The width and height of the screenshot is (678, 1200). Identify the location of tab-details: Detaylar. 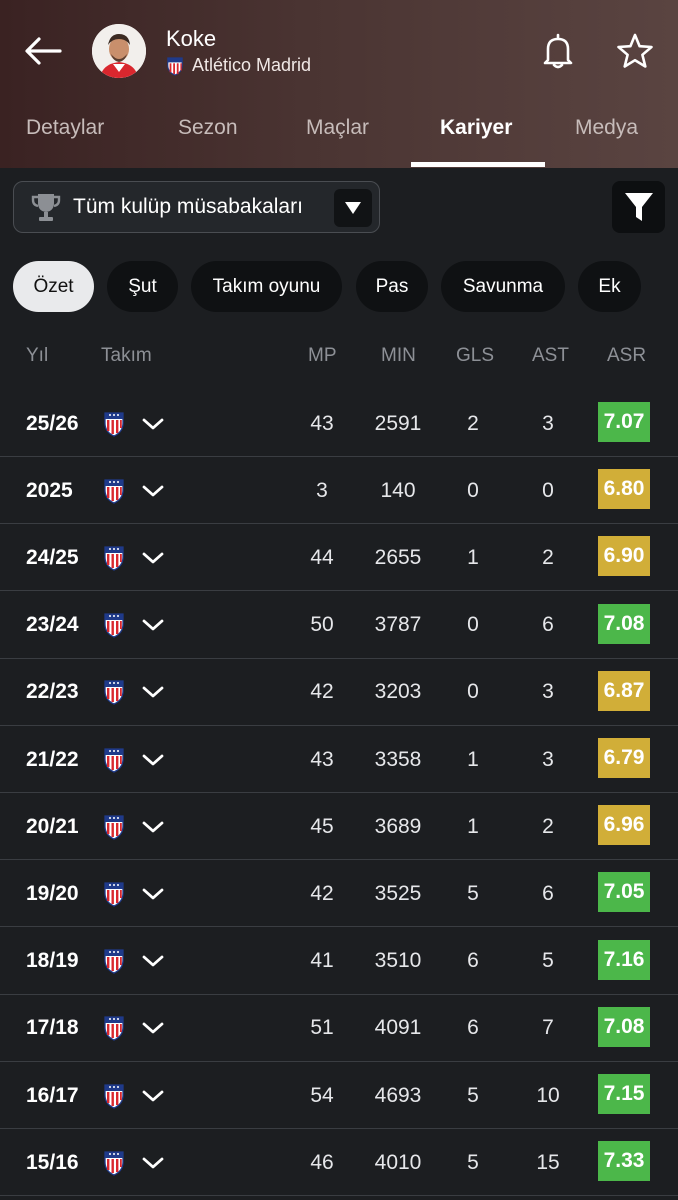
(65, 127).